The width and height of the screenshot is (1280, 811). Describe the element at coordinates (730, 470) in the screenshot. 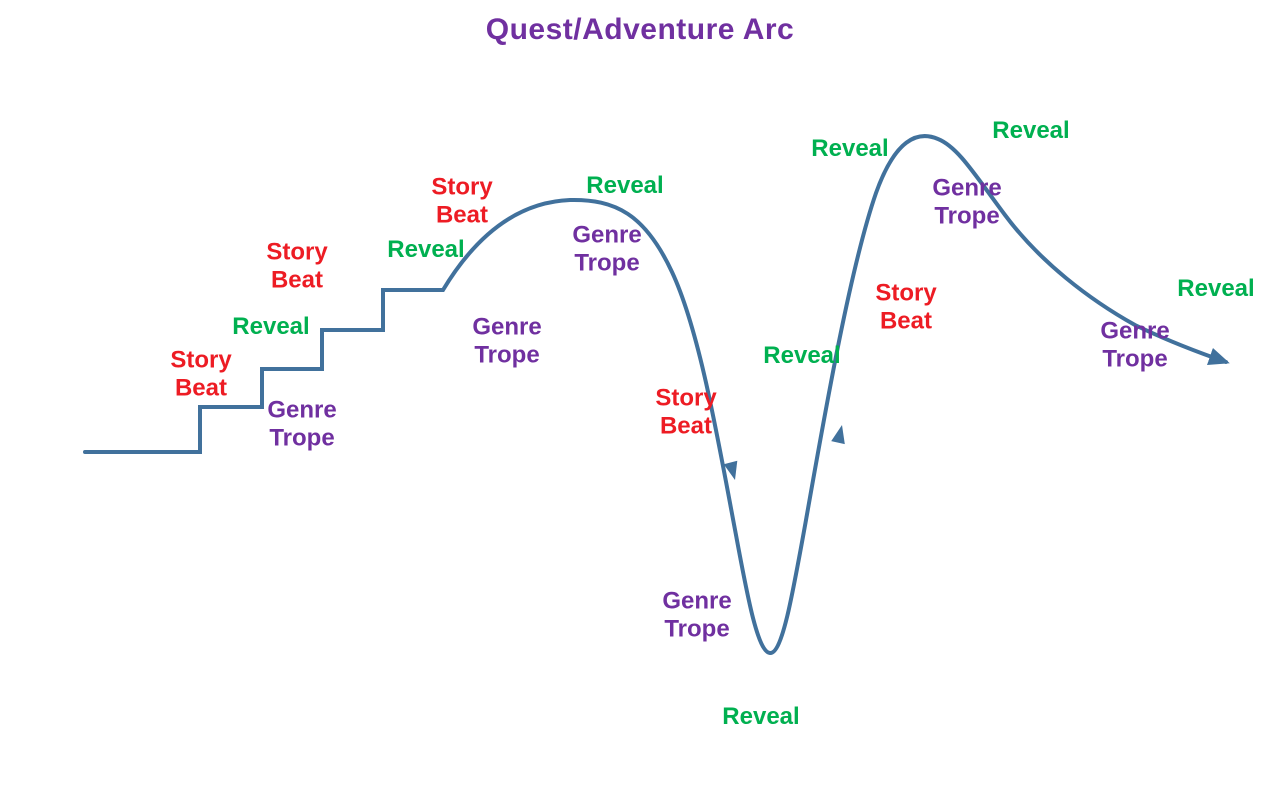

I see `flow-arrow-down-icon` at that location.